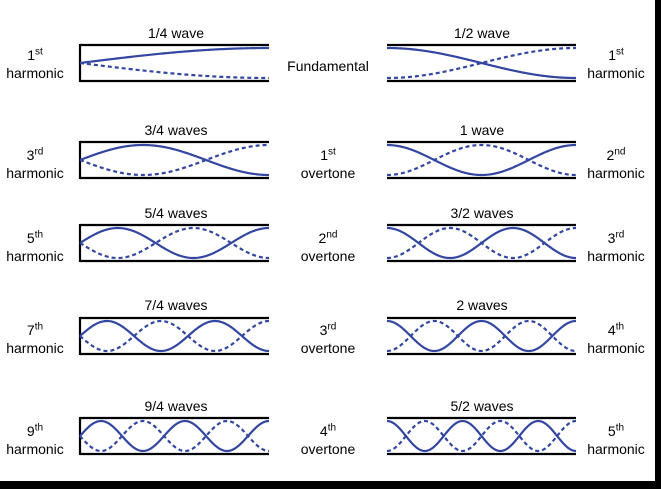  I want to click on center-label-overtone-3: 3rd overtone, so click(328, 338).